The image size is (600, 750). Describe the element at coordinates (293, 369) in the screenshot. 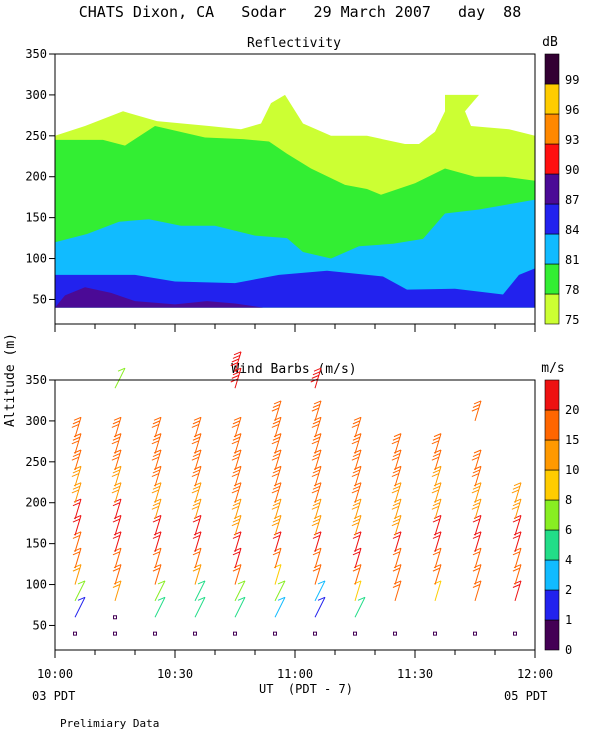

I see `wind-title: Wind Barbs (m/s)` at that location.